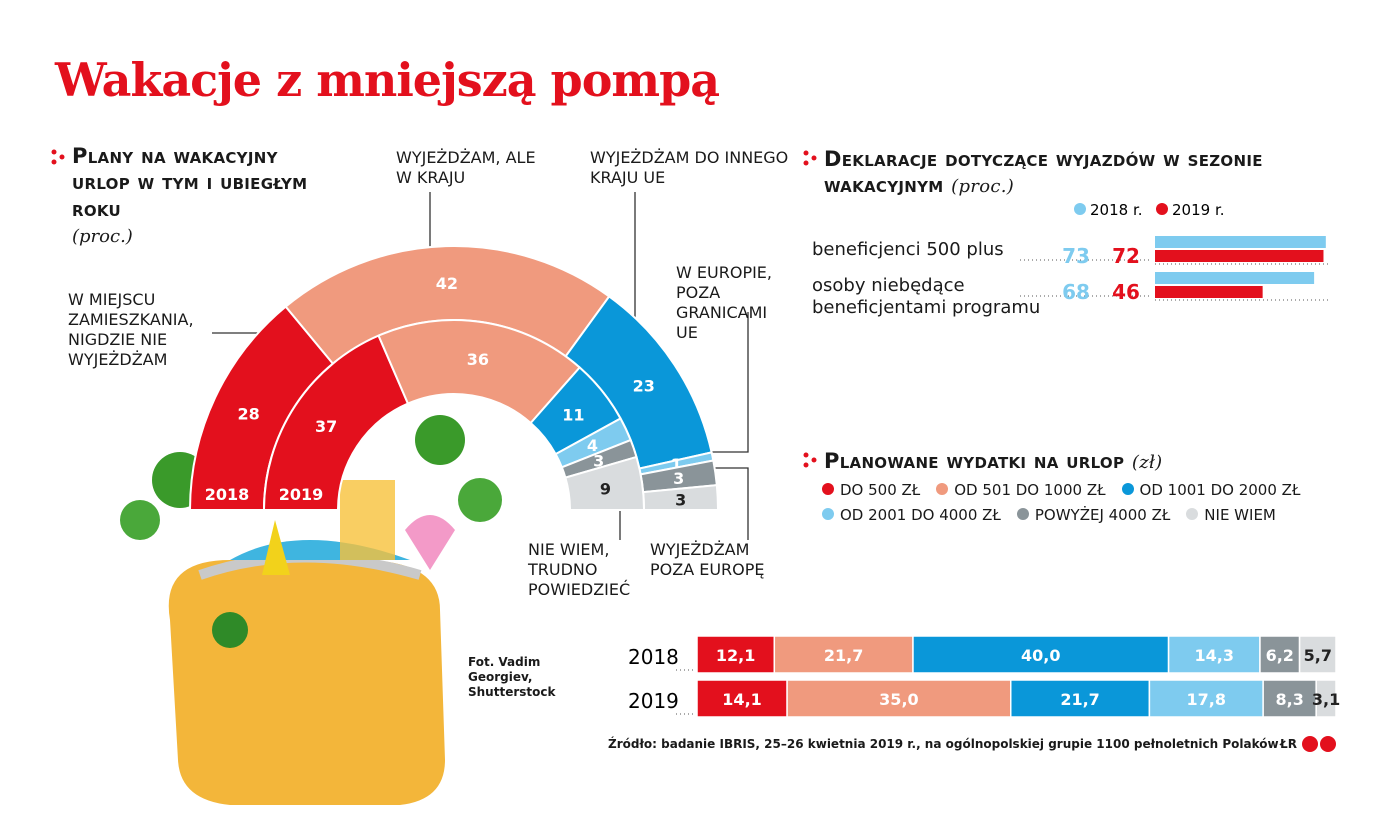  What do you see at coordinates (908, 249) in the screenshot?
I see `category-label: beneficjenci 500 plus` at bounding box center [908, 249].